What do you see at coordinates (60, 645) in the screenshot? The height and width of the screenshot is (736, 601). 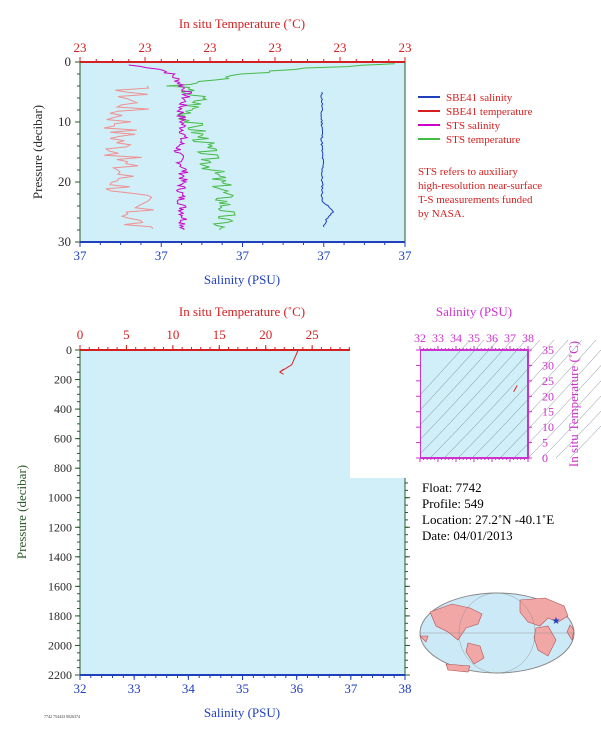 I see `main-pressure-tick-label: 2000` at bounding box center [60, 645].